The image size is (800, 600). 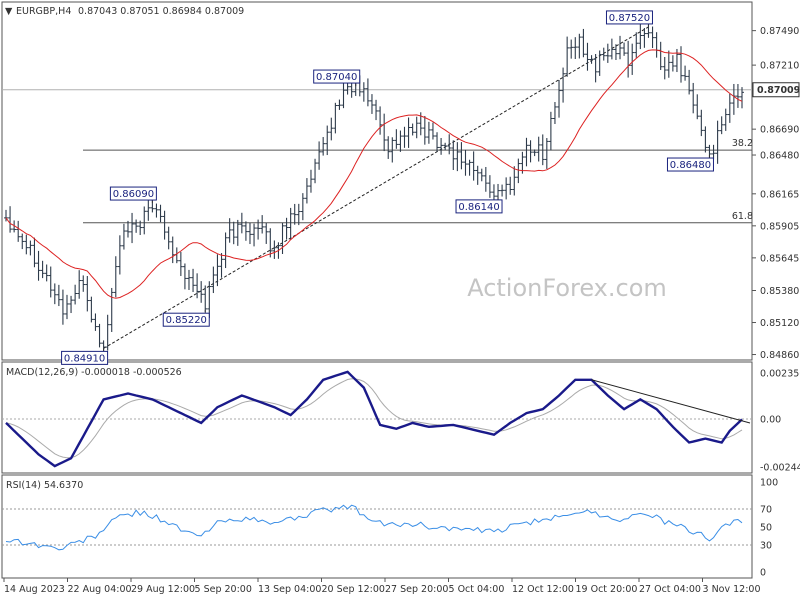 I want to click on price-label: 0.85220, so click(x=186, y=320).